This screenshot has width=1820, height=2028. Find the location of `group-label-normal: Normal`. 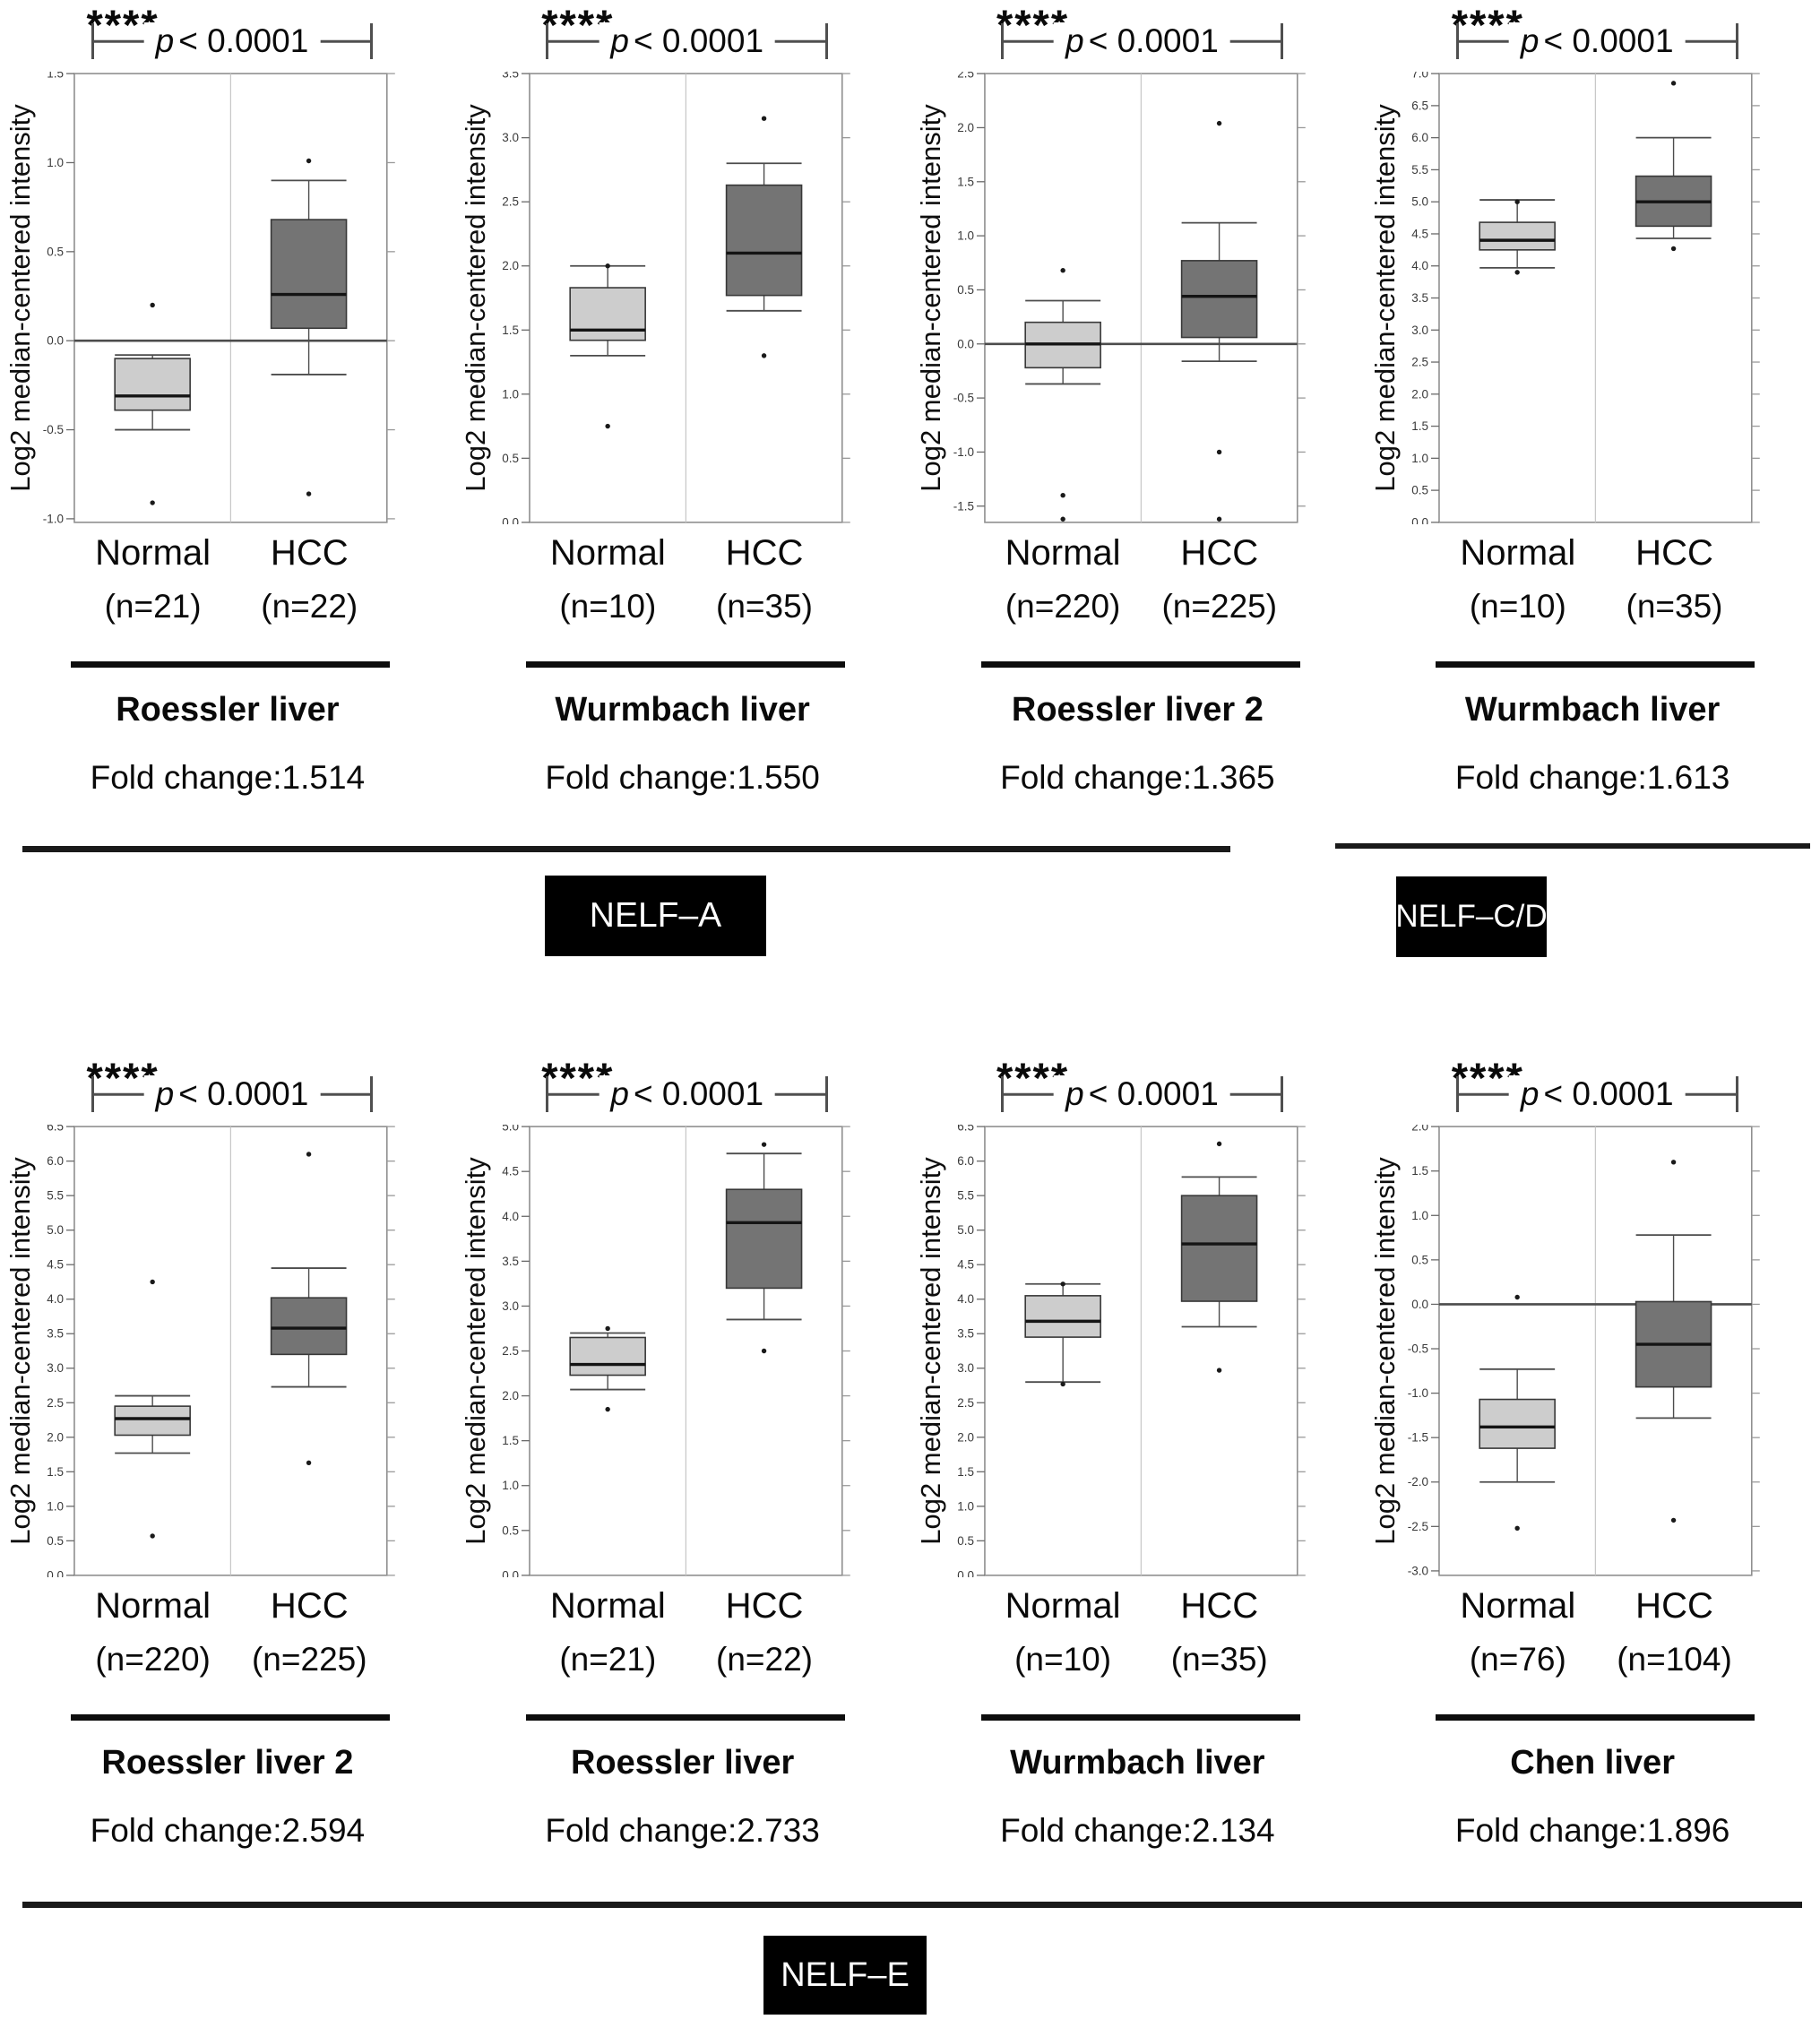

group-label-normal: Normal is located at coordinates (607, 1606).